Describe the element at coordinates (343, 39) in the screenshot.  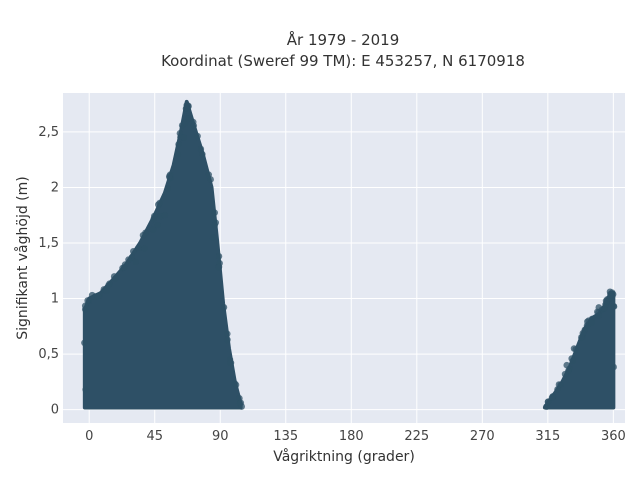
I see `chart-title-line-1: År 1979 - 2019` at that location.